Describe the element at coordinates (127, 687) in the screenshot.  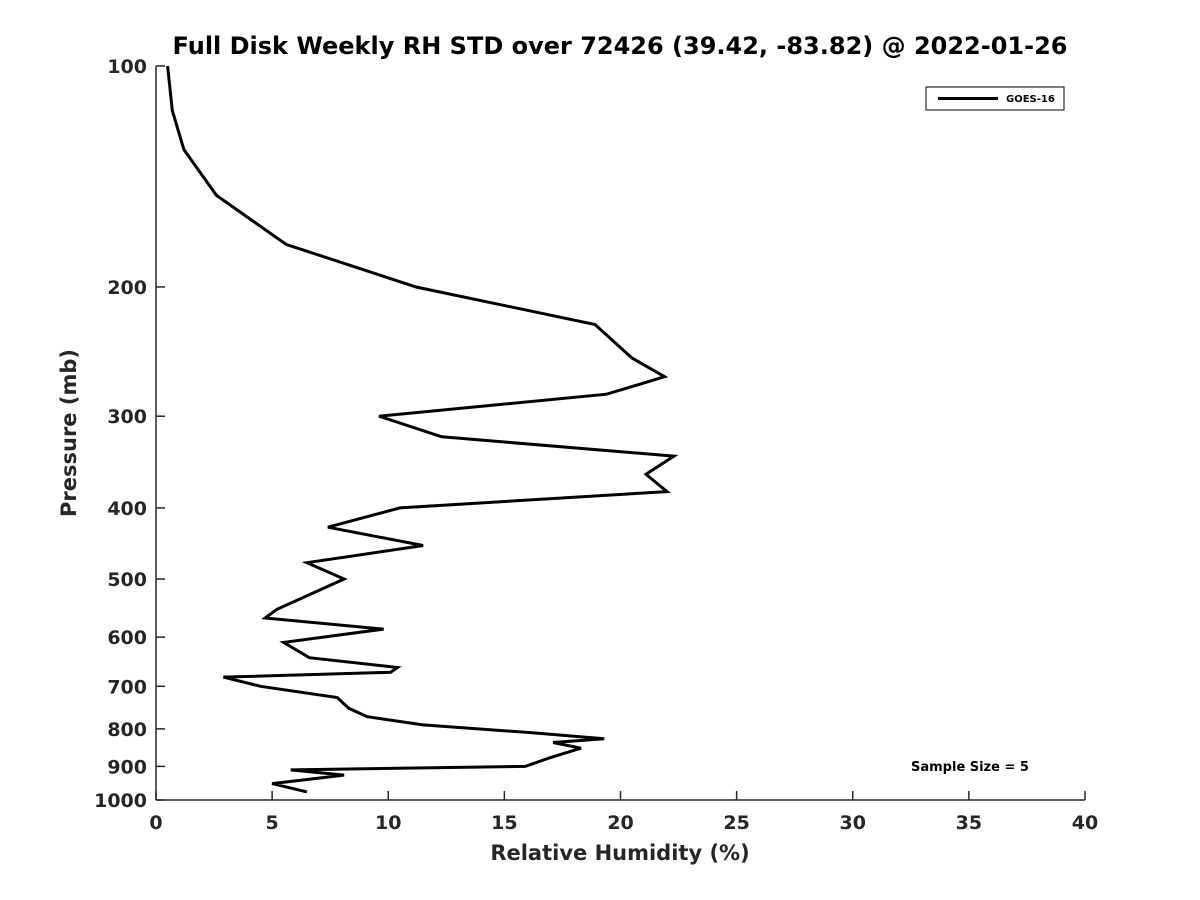
I see `y-tick-label: 700` at that location.